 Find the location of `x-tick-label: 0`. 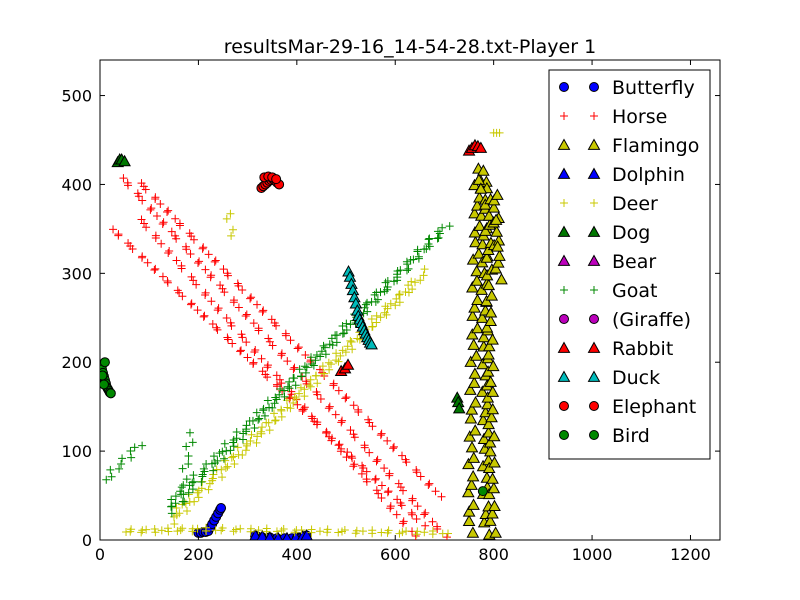

x-tick-label: 0 is located at coordinates (100, 554).